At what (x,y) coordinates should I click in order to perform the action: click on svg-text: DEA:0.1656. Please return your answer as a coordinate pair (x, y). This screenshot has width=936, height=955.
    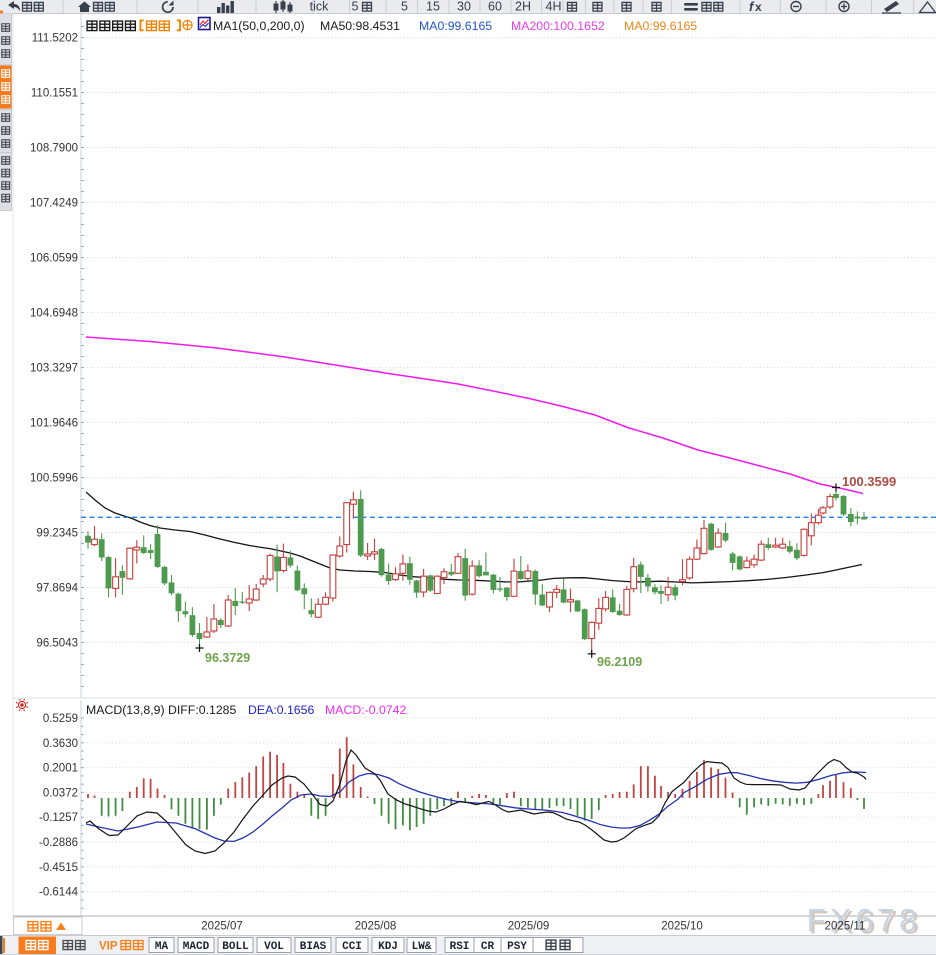
    Looking at the image, I should click on (281, 710).